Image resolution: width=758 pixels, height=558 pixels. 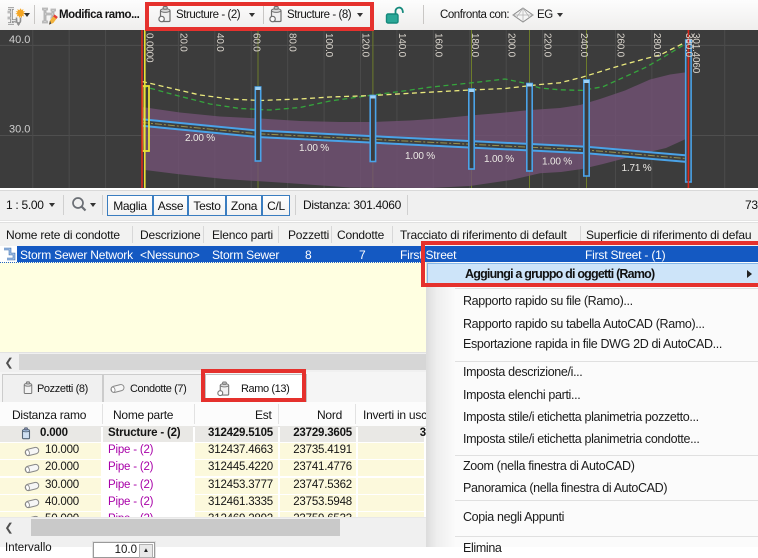 What do you see at coordinates (547, 45) in the screenshot?
I see `svg-text: 220.0` at bounding box center [547, 45].